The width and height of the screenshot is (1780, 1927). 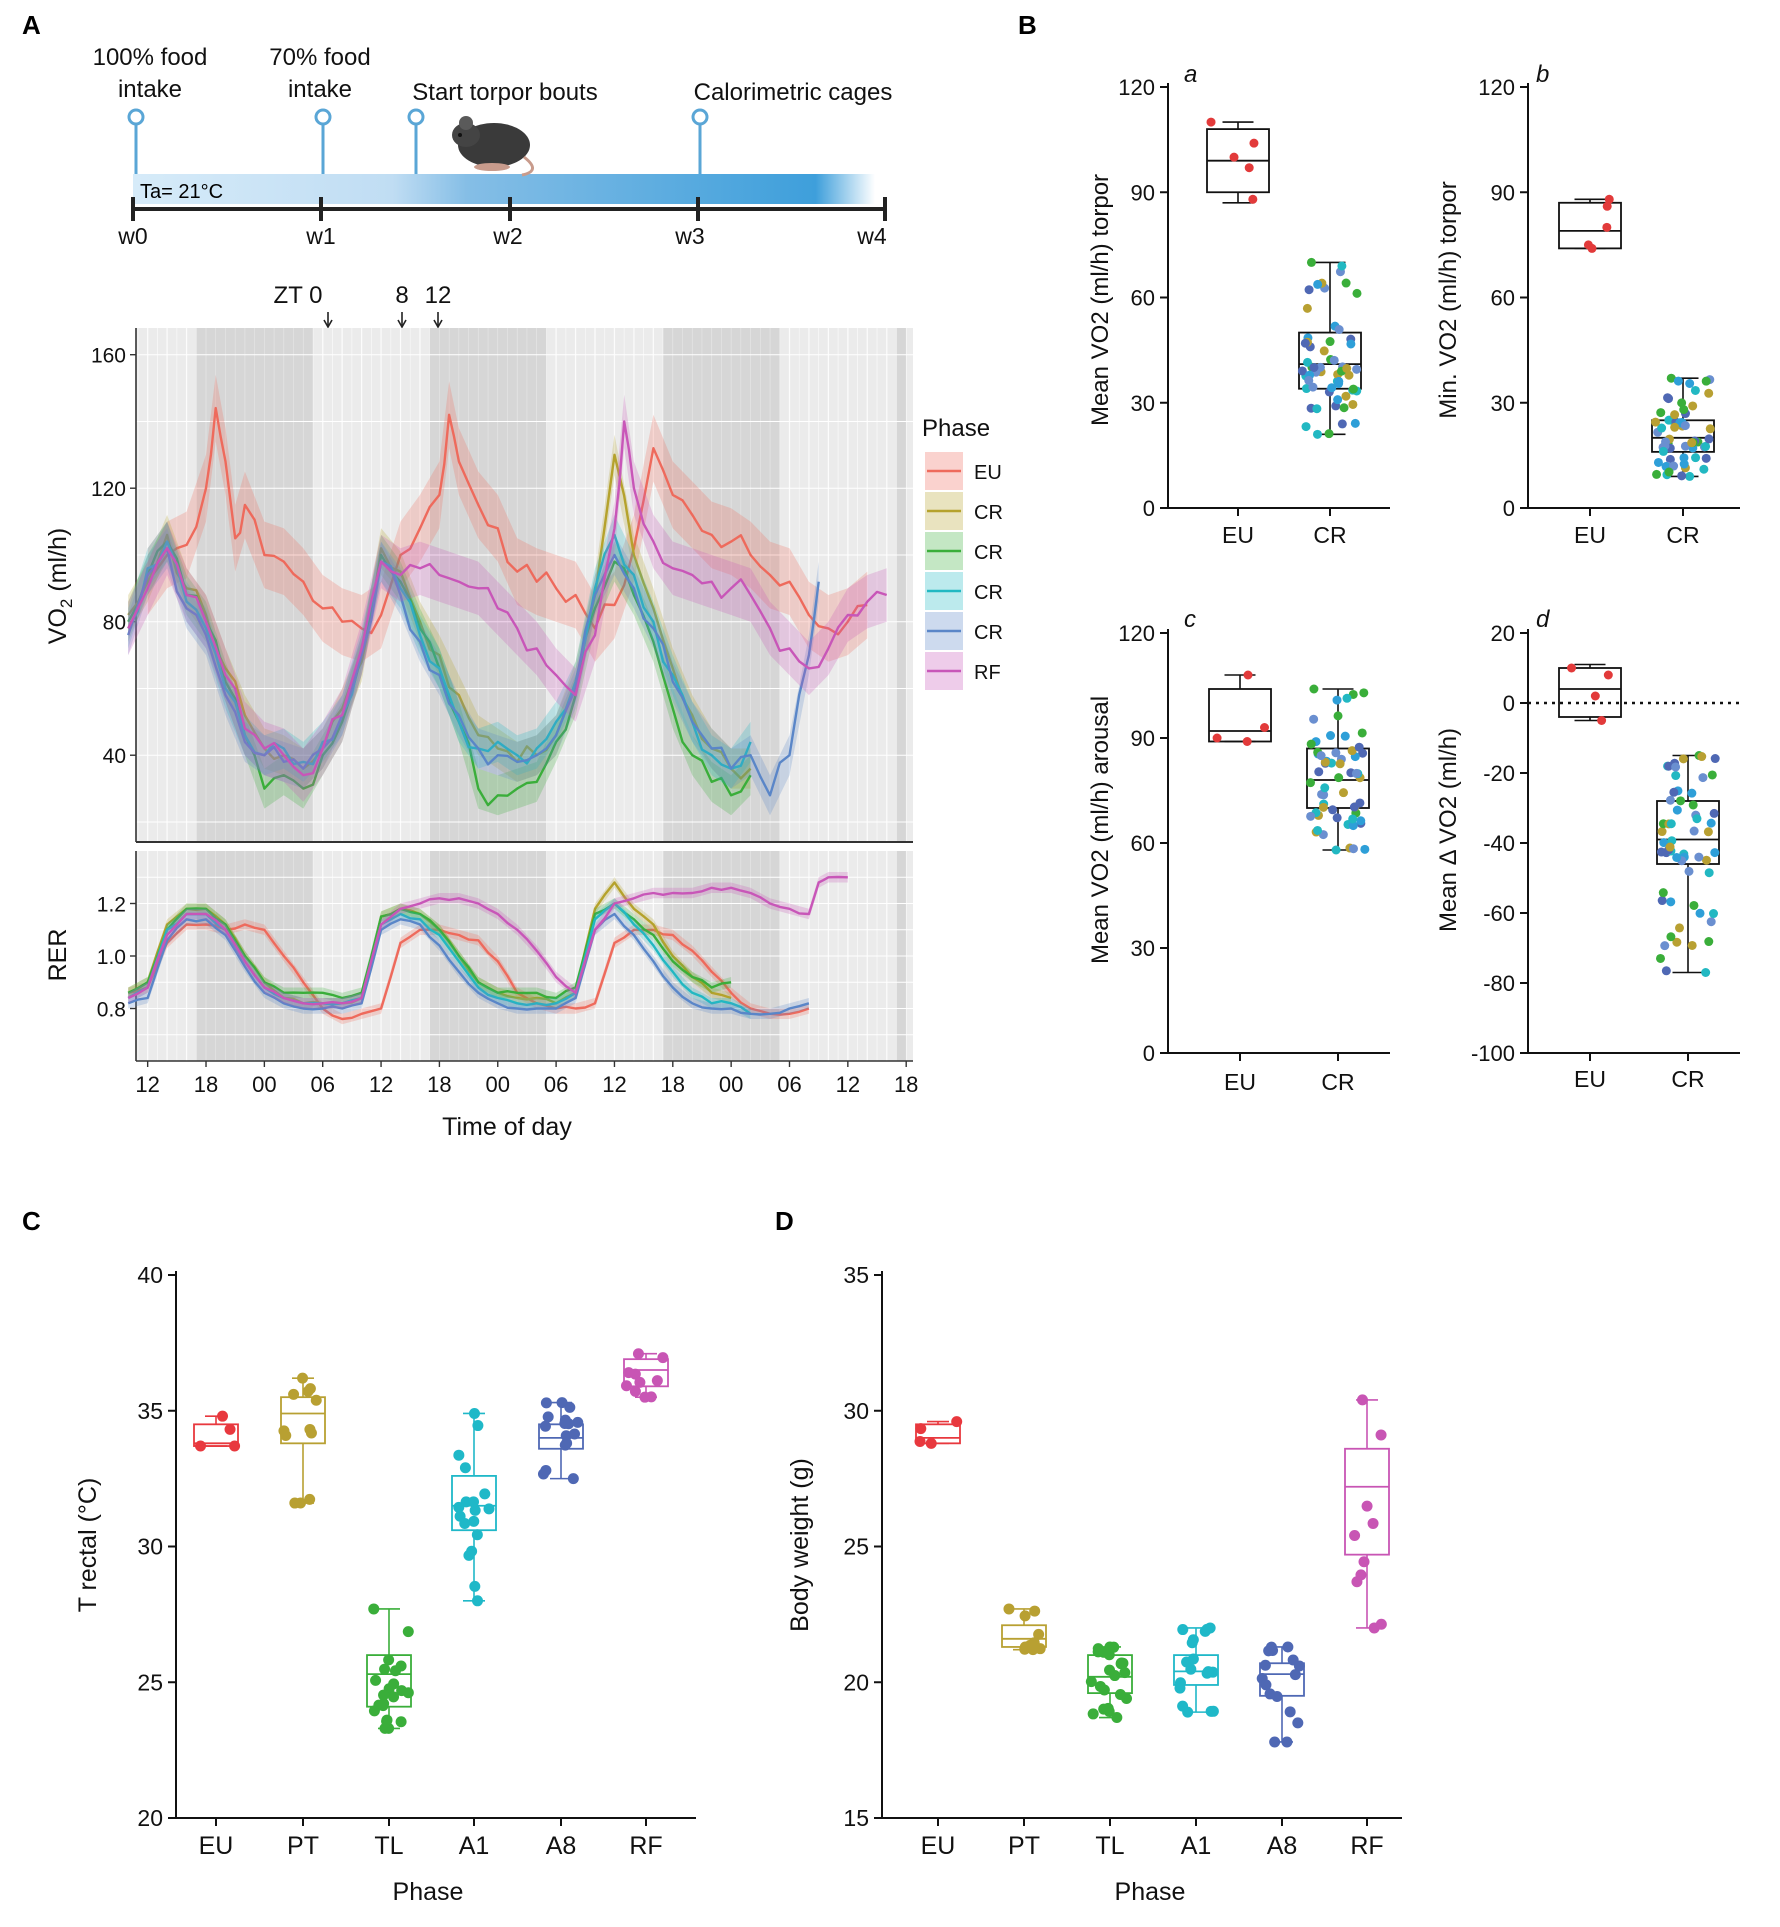 What do you see at coordinates (88, 1545) in the screenshot?
I see `y-axis-title: T rectal (°C)` at bounding box center [88, 1545].